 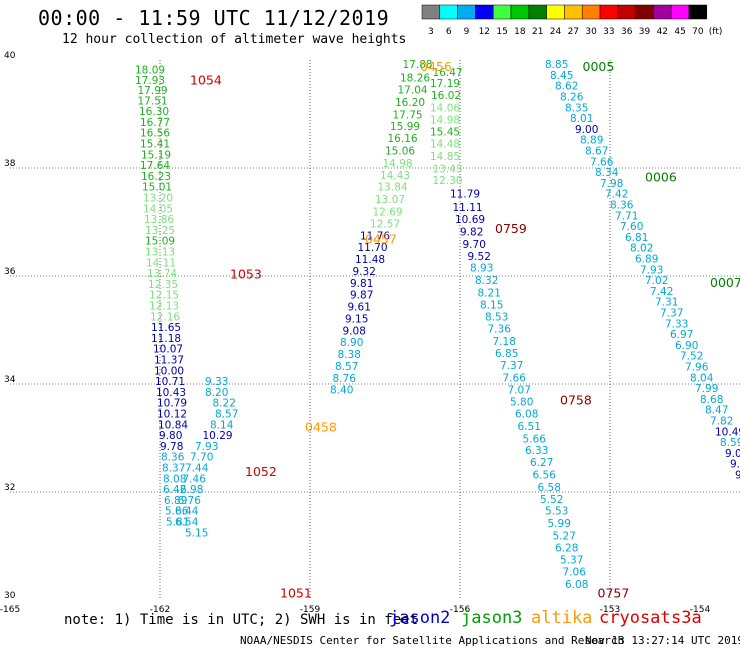 I want to click on swh-value: 12.57, so click(x=385, y=224).